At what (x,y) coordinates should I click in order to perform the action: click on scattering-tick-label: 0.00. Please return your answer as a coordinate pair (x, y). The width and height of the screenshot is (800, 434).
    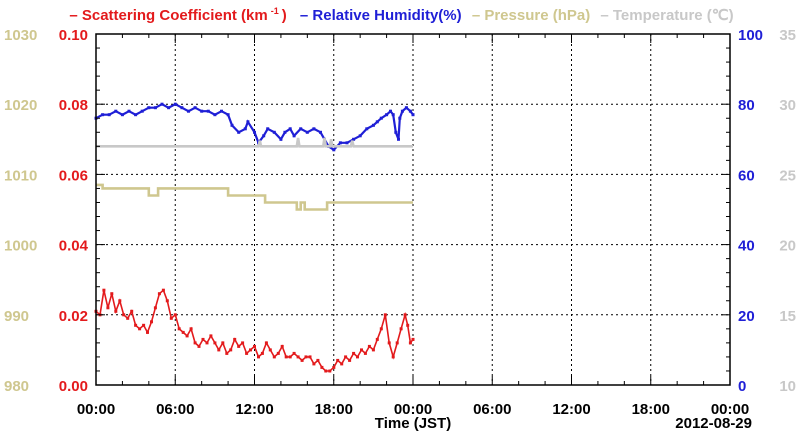
    Looking at the image, I should click on (73, 386).